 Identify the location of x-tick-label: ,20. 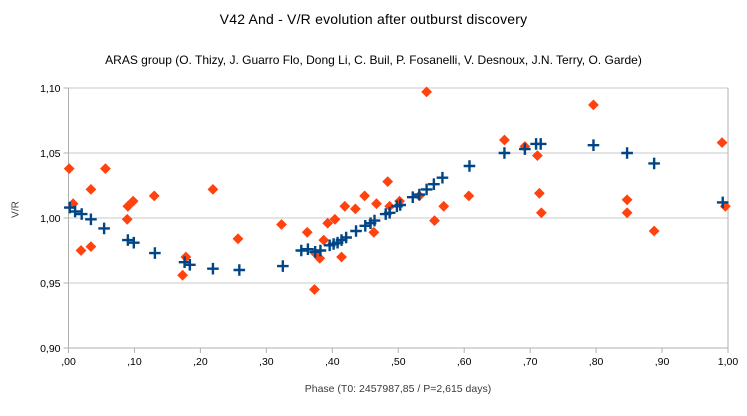
(200, 362).